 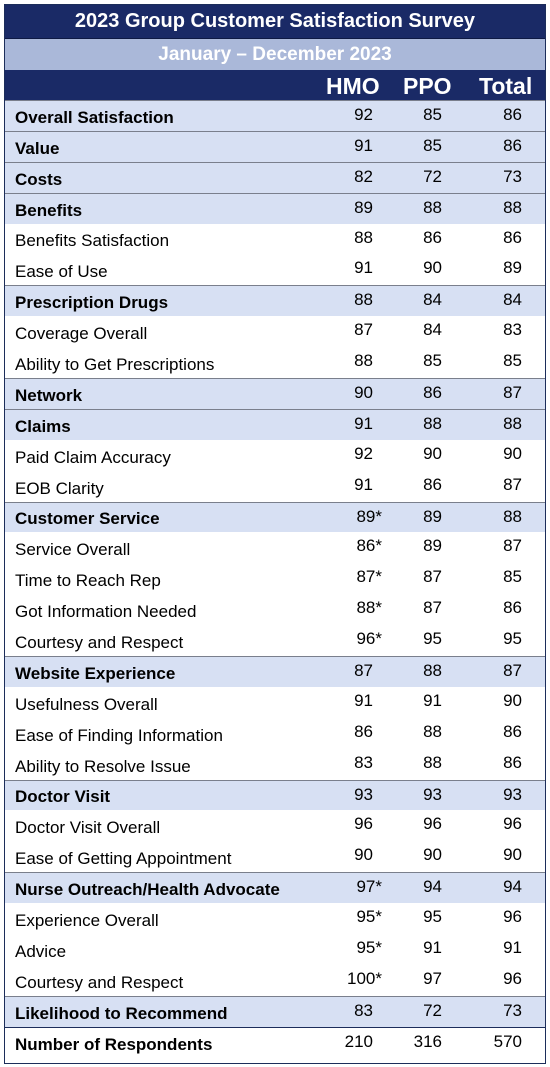 I want to click on hmo-value: 90, so click(x=363, y=855).